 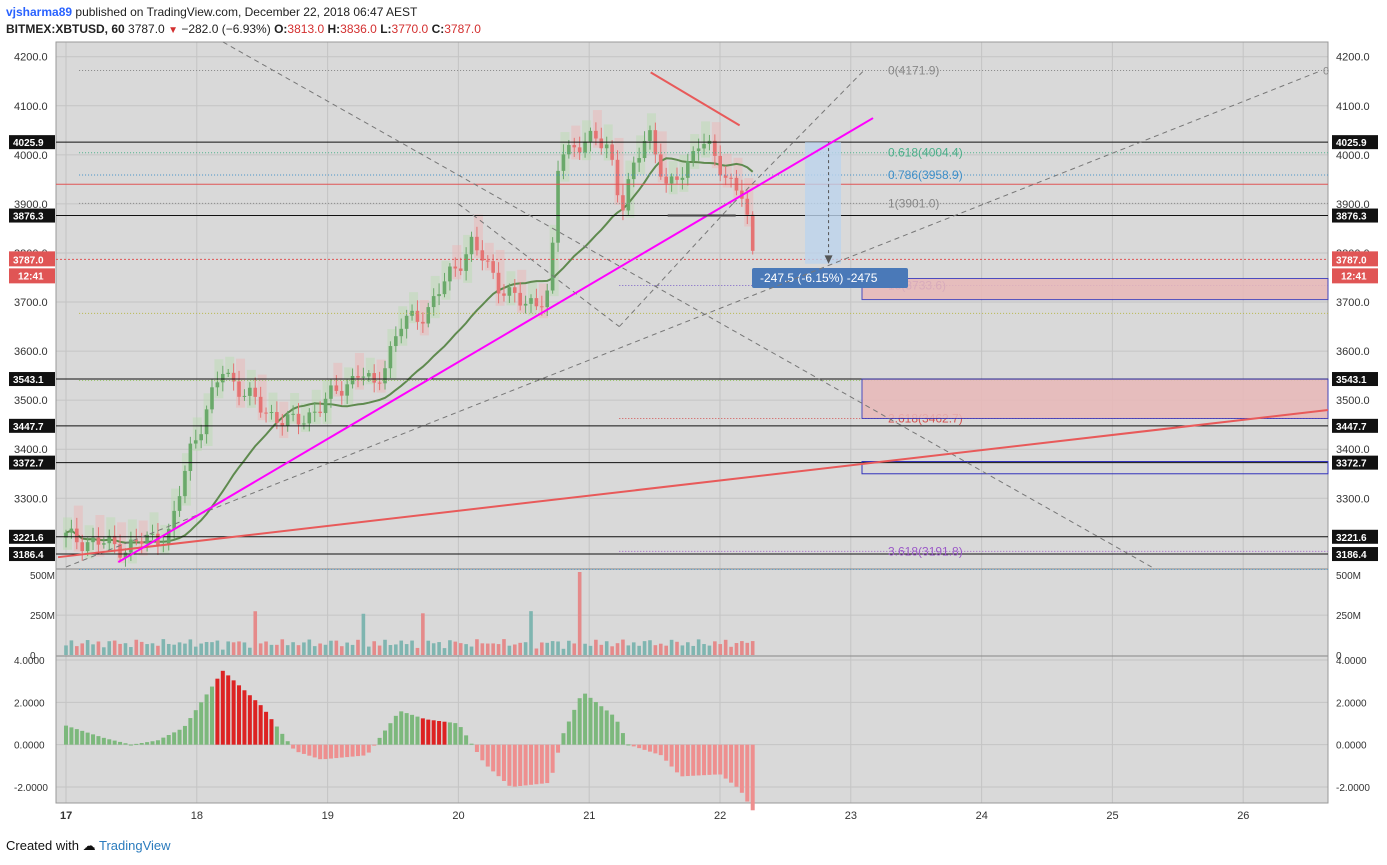 What do you see at coordinates (32, 259) in the screenshot?
I see `last-price-tag` at bounding box center [32, 259].